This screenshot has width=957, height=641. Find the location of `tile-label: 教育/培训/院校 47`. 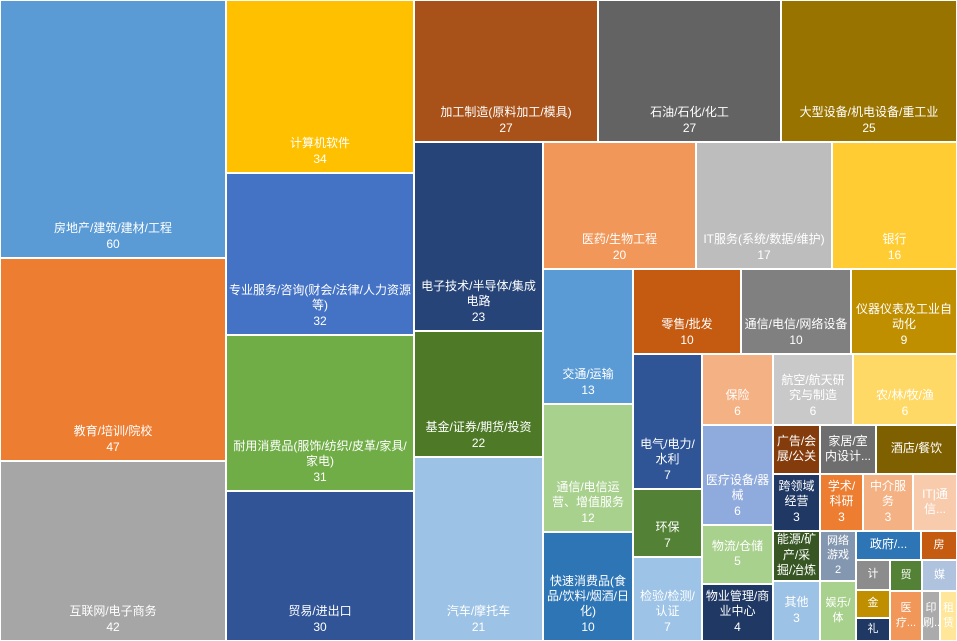

tile-label: 教育/培训/院校 47 is located at coordinates (113, 441).